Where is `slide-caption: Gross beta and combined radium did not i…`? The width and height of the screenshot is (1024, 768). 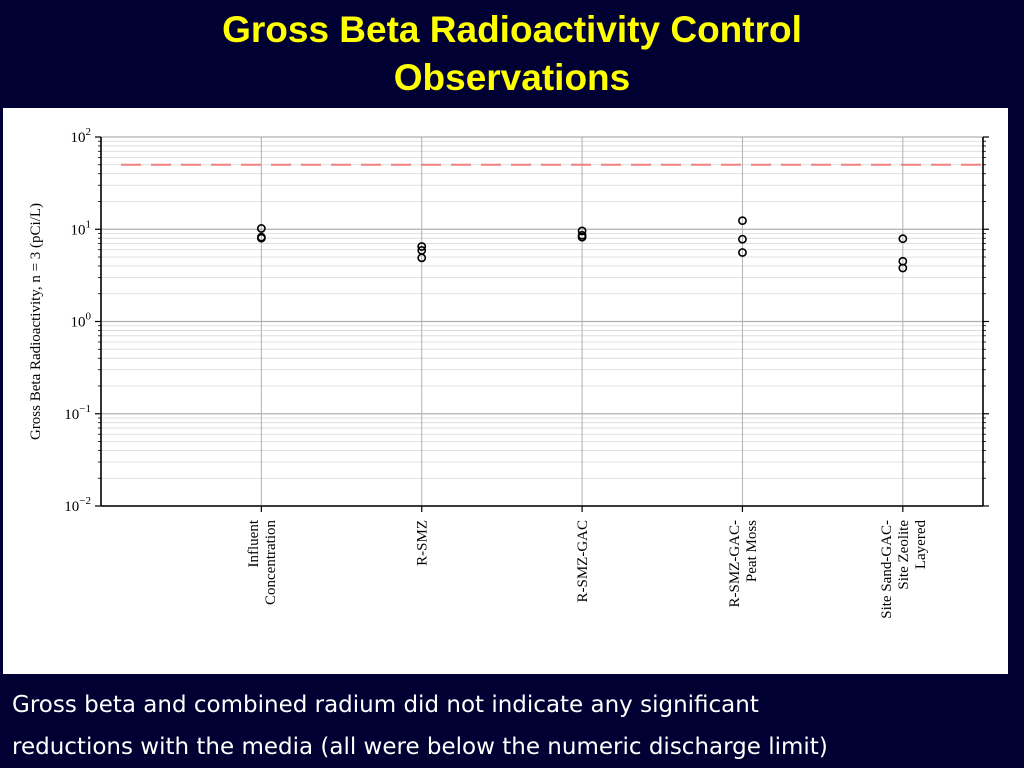 slide-caption: Gross beta and combined radium did not i… is located at coordinates (512, 726).